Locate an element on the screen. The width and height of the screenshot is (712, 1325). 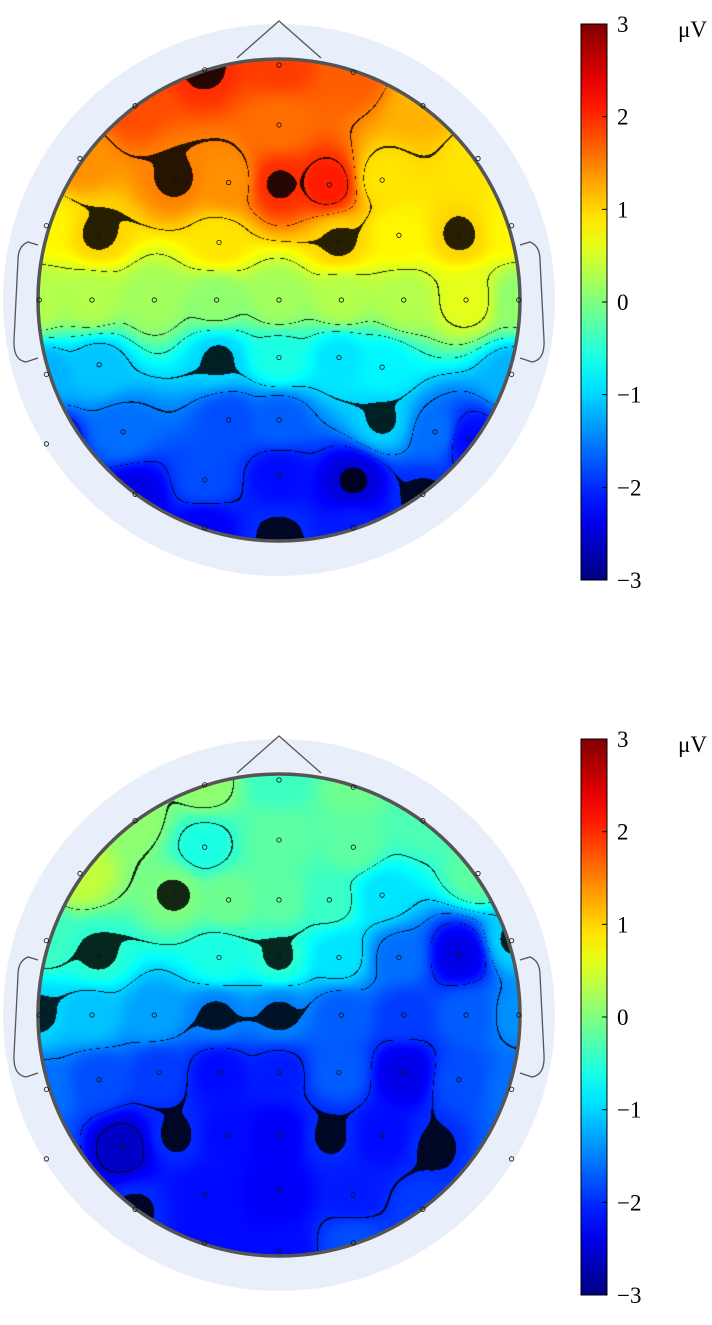
colorbar-tick-label: −2 is located at coordinates (629, 487).